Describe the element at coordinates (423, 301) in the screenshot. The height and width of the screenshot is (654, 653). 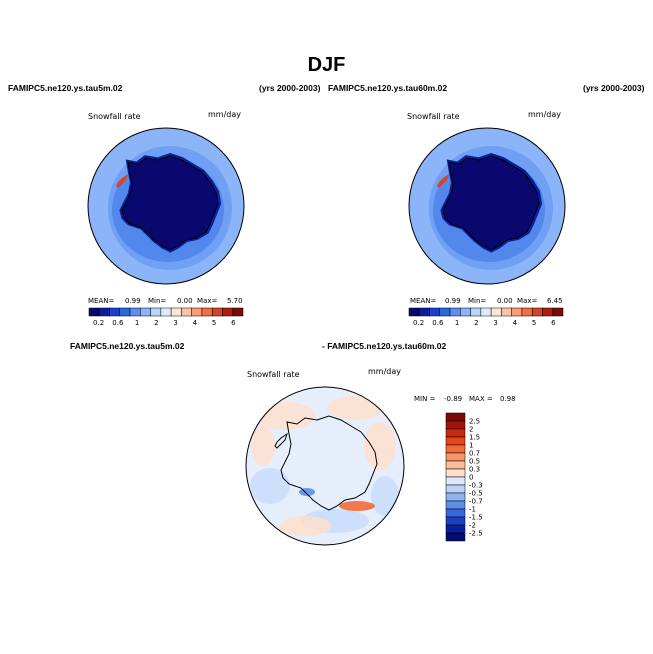
I see `right-mean-label: MEAN=` at that location.